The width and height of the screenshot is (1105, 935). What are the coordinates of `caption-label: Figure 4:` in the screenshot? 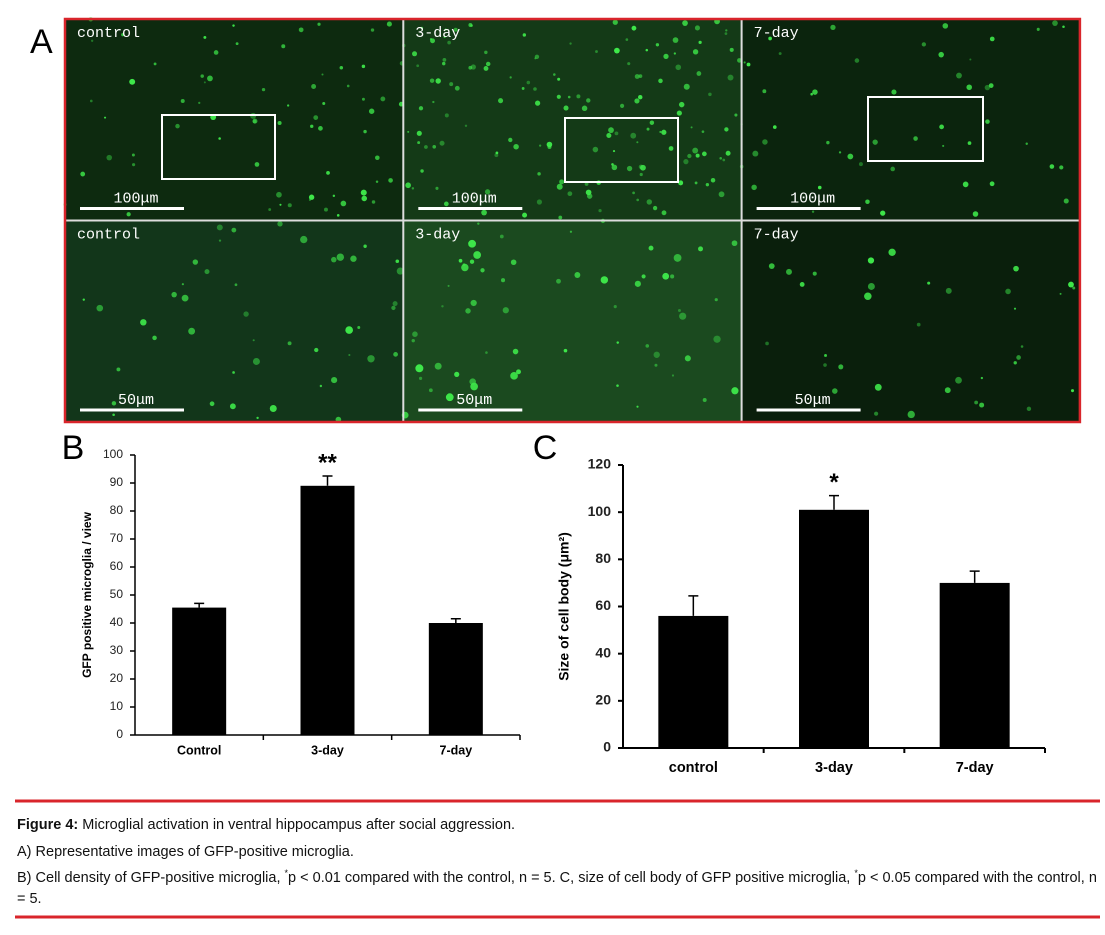 It's located at (48, 825).